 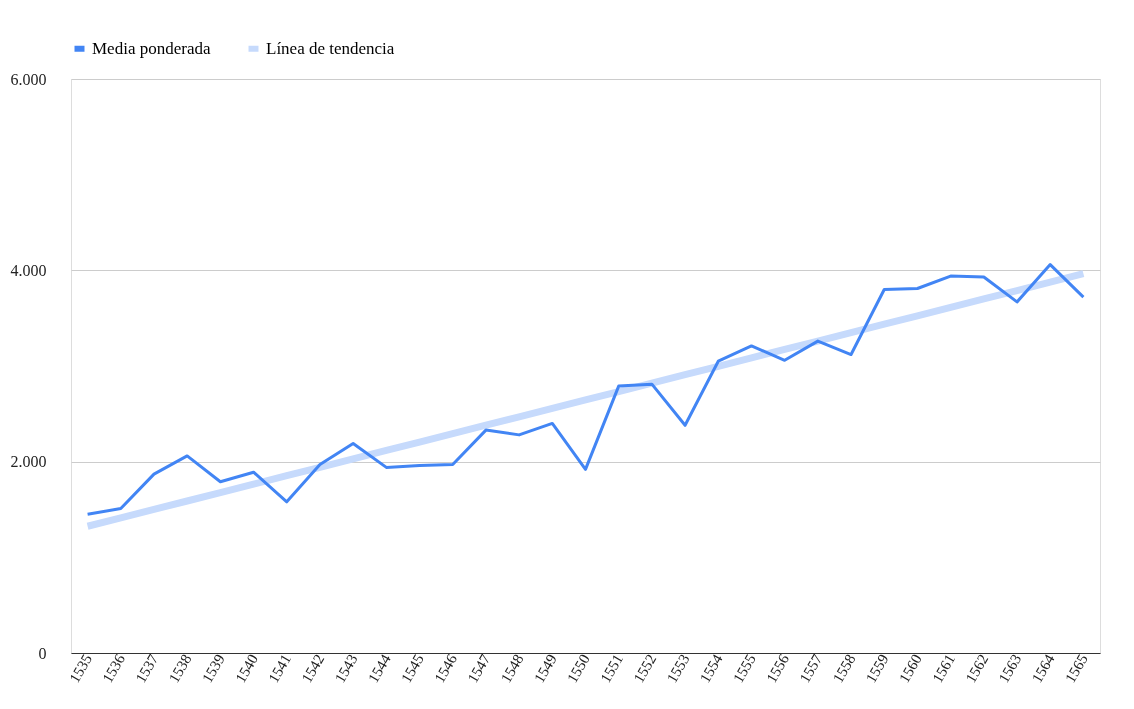 What do you see at coordinates (28, 462) in the screenshot?
I see `y-tick-label: 2.000` at bounding box center [28, 462].